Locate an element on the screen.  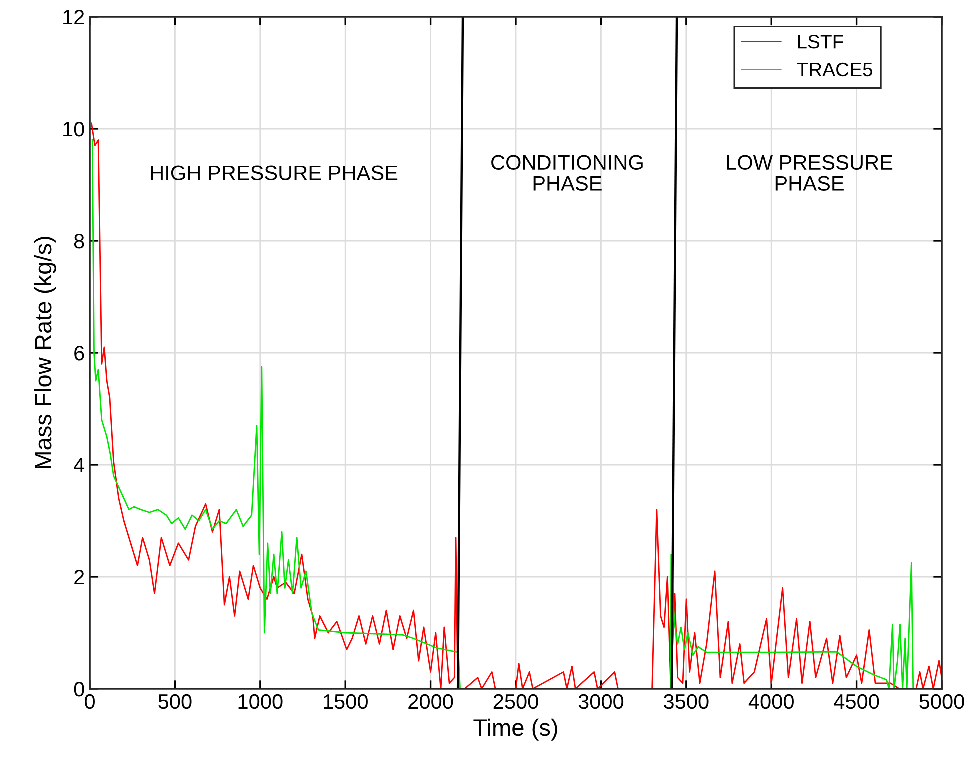
annotation: HIGH PRESSURE PHASE is located at coordinates (274, 173).